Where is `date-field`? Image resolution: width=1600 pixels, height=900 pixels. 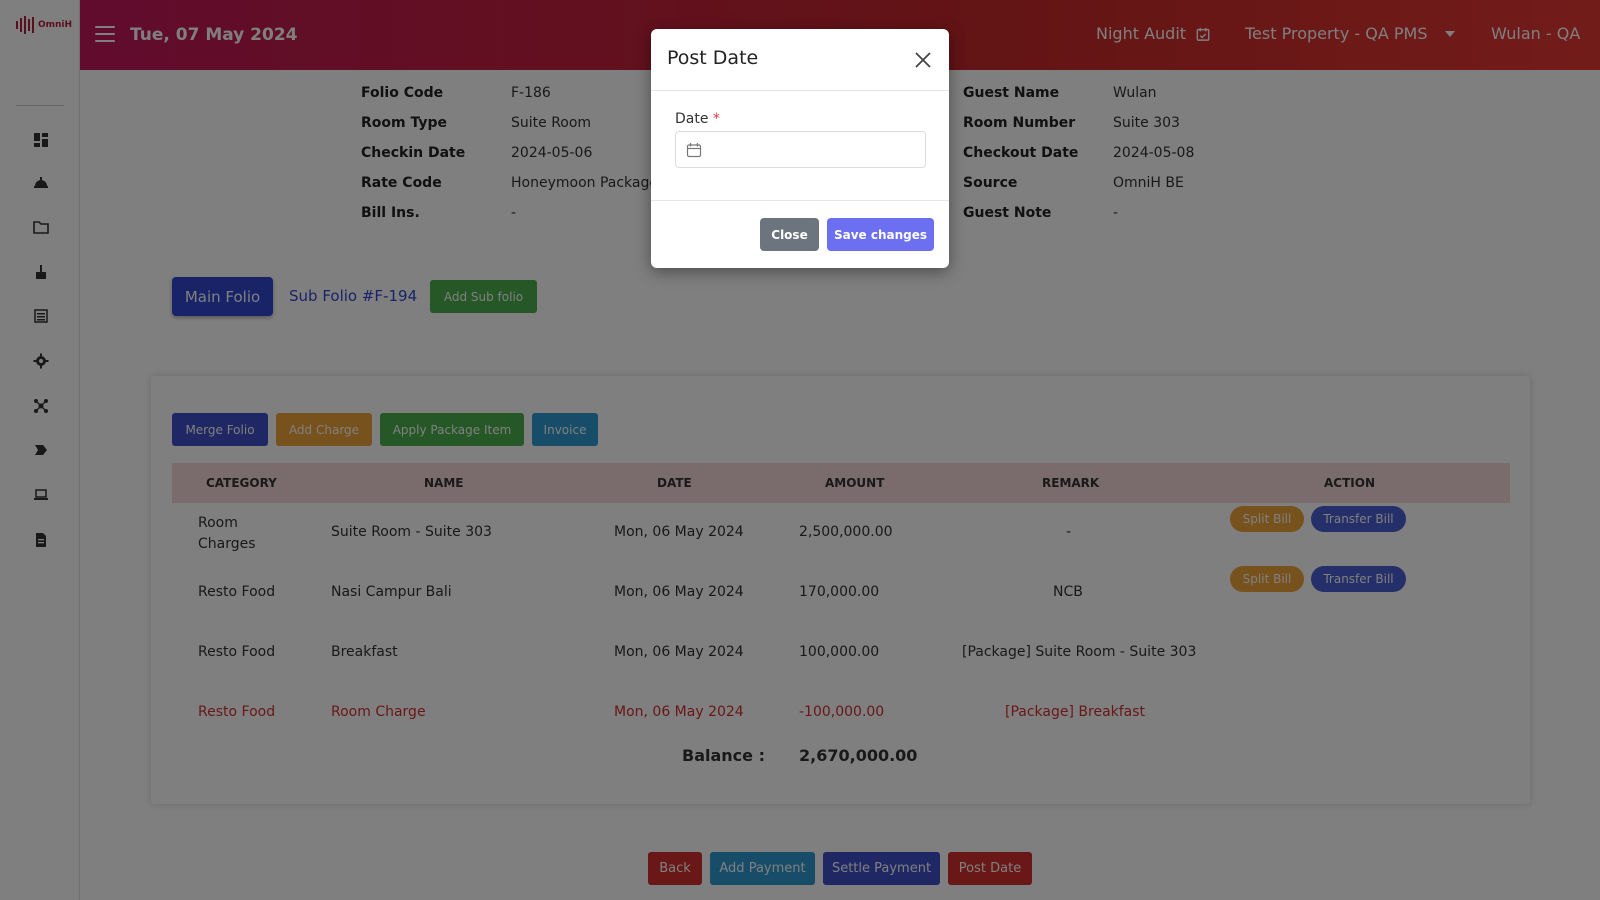 date-field is located at coordinates (800, 149).